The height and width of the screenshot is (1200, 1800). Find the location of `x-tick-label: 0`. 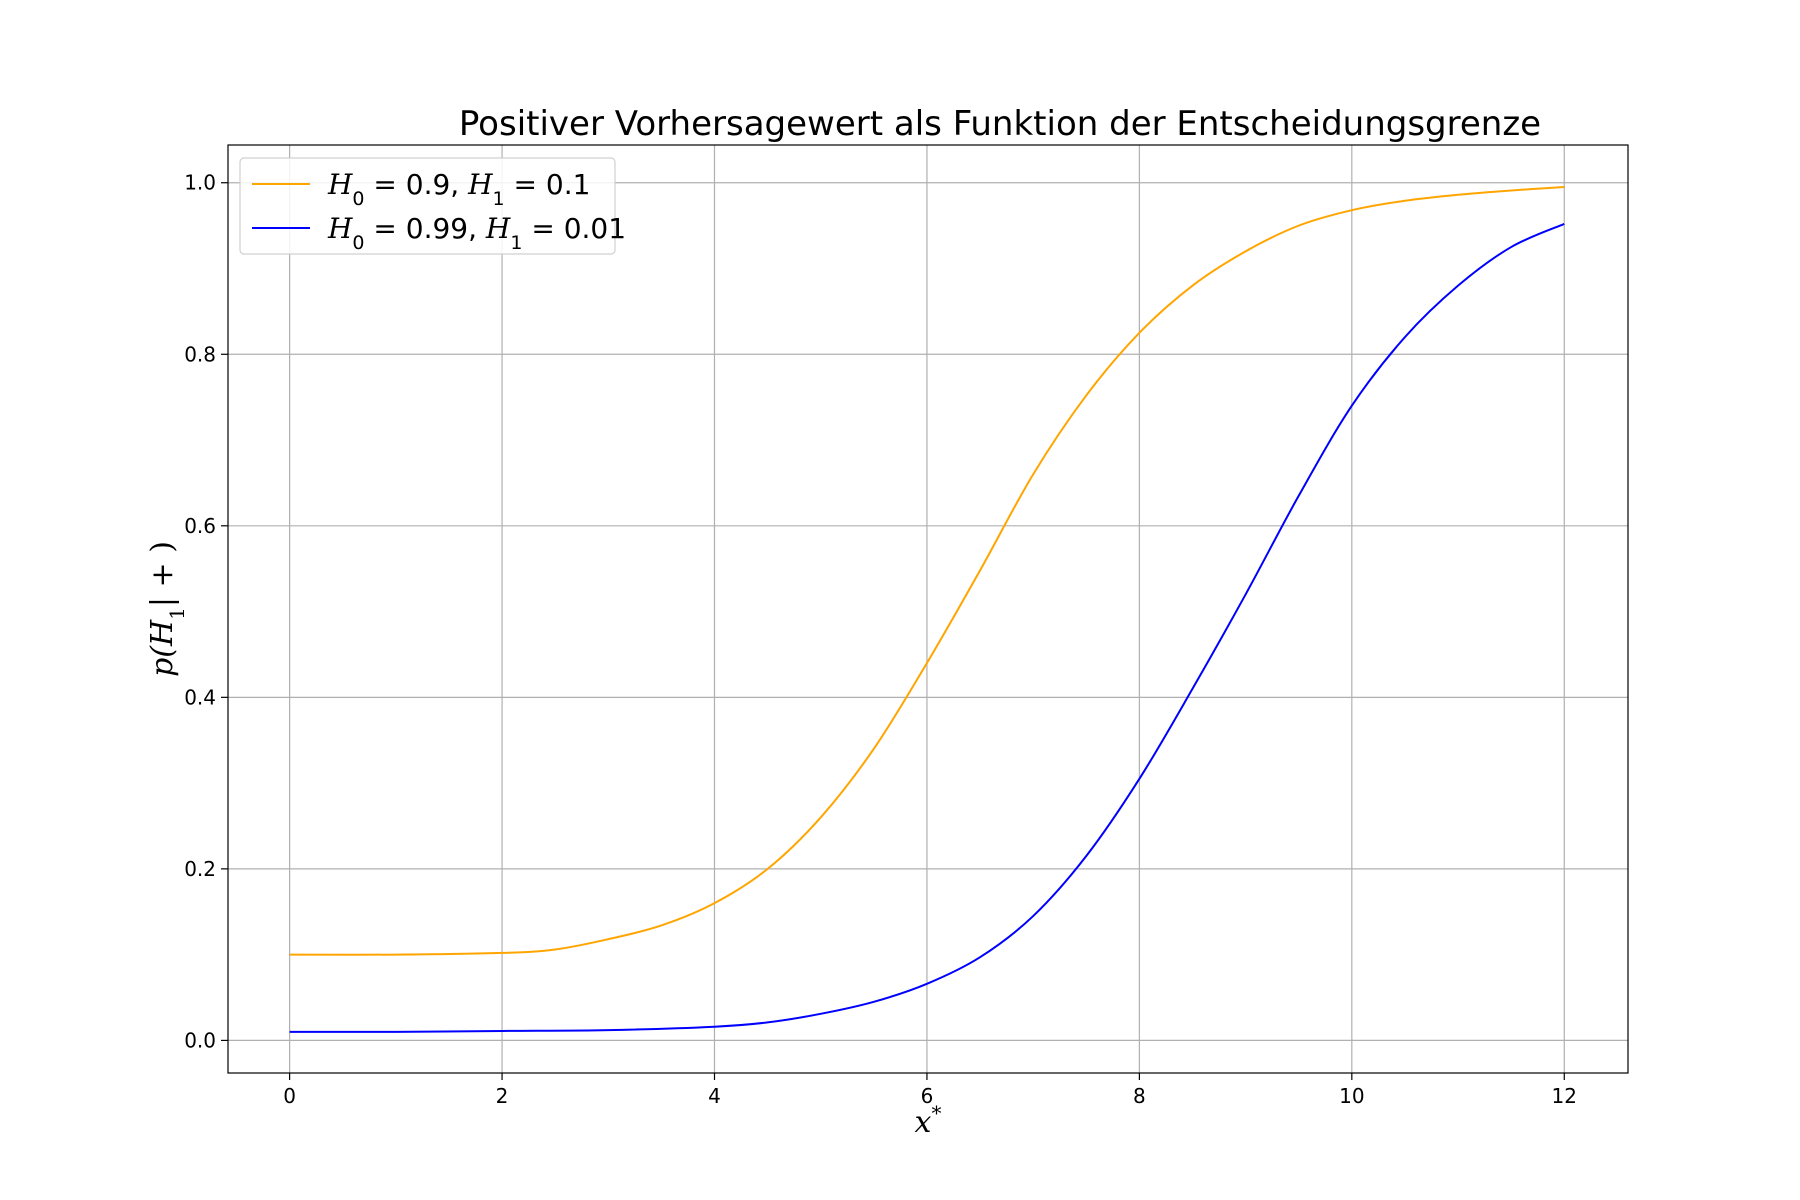

x-tick-label: 0 is located at coordinates (289, 1096).